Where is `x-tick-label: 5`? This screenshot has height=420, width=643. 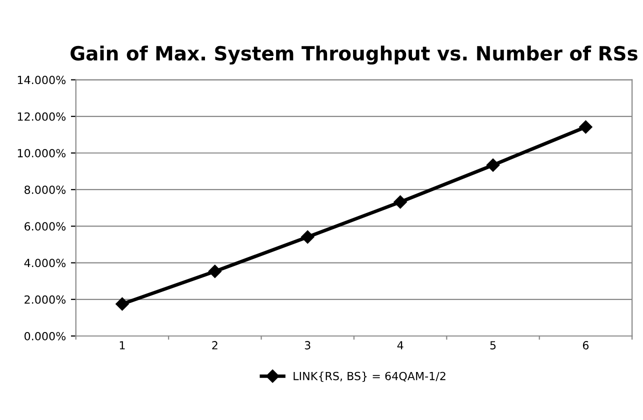
x-tick-label: 5 is located at coordinates (493, 345).